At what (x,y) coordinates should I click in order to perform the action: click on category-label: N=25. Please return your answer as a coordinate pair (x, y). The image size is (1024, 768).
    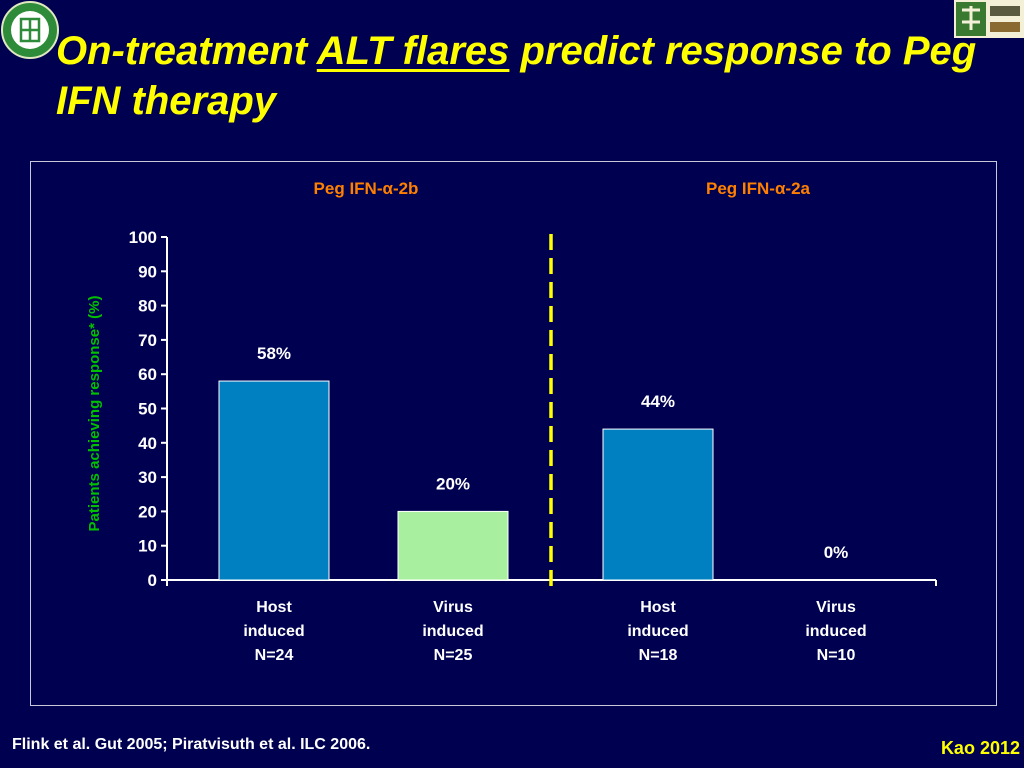
    Looking at the image, I should click on (453, 655).